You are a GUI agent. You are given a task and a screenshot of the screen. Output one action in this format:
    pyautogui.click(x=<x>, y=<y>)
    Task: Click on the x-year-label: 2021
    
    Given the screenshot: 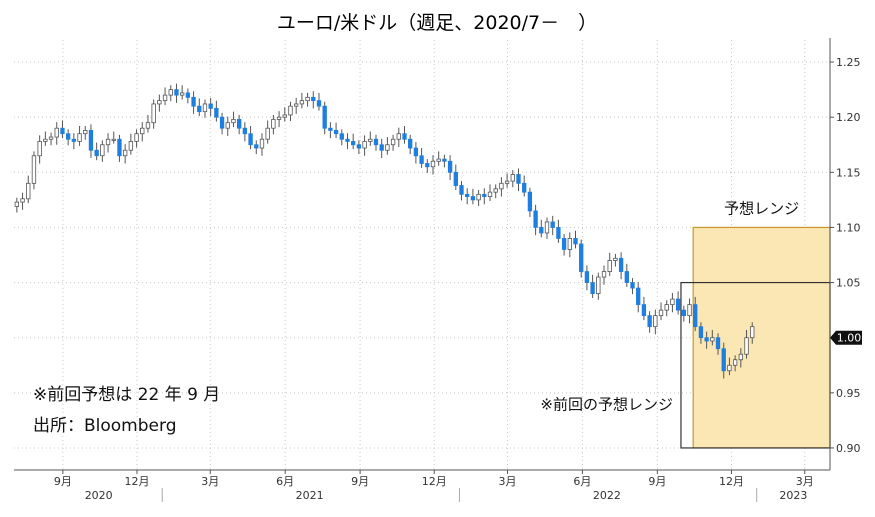 What is the action you would take?
    pyautogui.click(x=310, y=495)
    